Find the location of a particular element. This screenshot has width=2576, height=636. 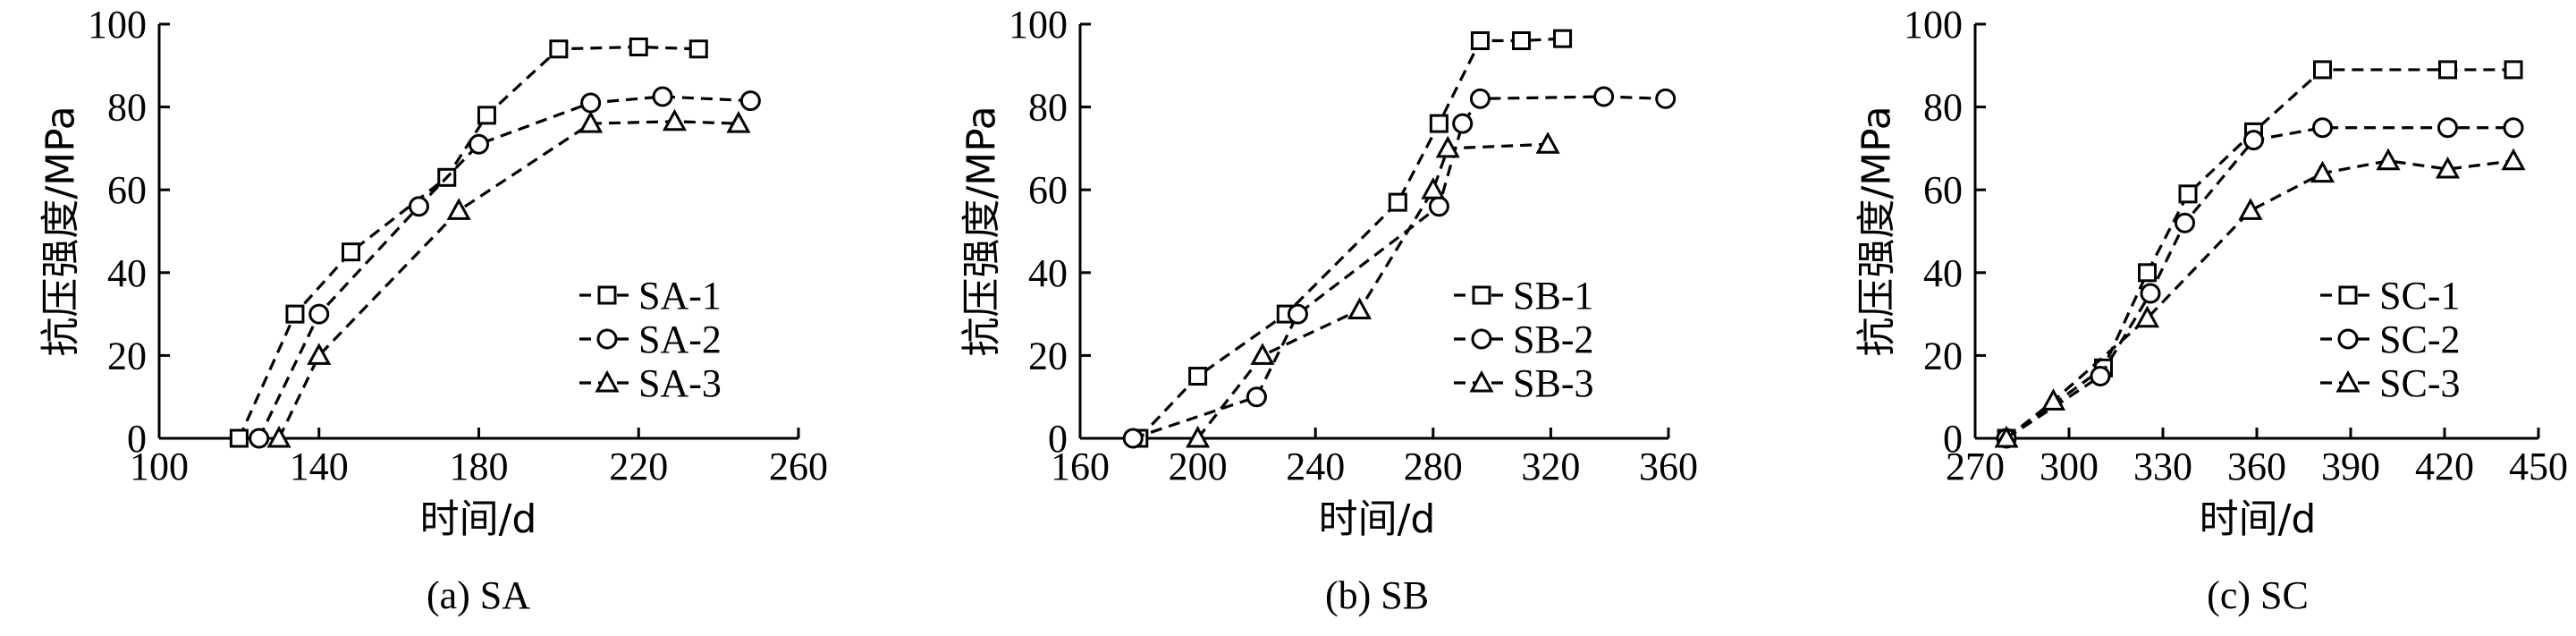

y-tick-label: 100 is located at coordinates (1038, 25).